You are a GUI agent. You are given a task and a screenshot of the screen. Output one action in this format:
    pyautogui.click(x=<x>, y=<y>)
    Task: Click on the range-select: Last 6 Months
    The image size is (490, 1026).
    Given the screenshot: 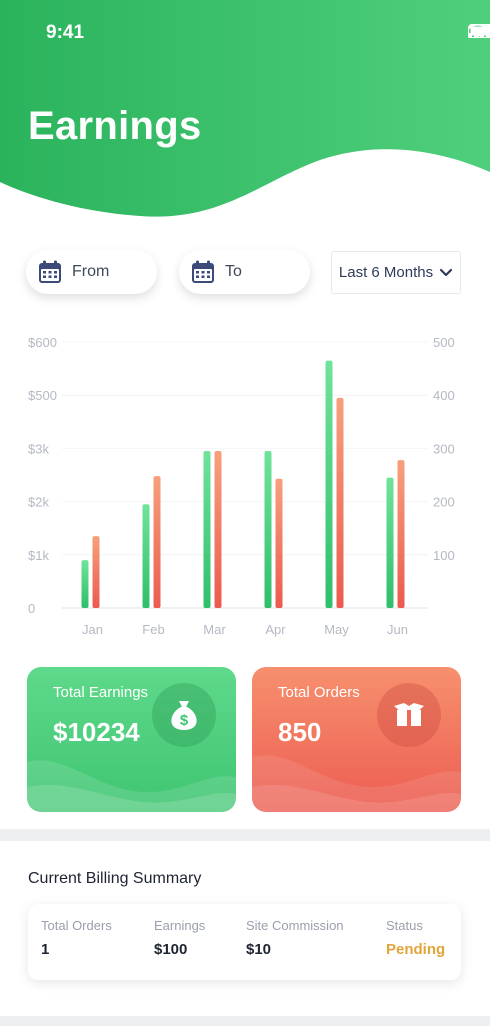 What is the action you would take?
    pyautogui.click(x=396, y=272)
    